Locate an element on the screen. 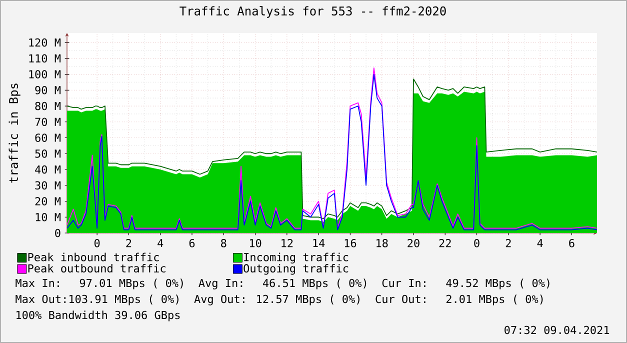 The width and height of the screenshot is (627, 343). y-tick-label: 80 M is located at coordinates (48, 106).